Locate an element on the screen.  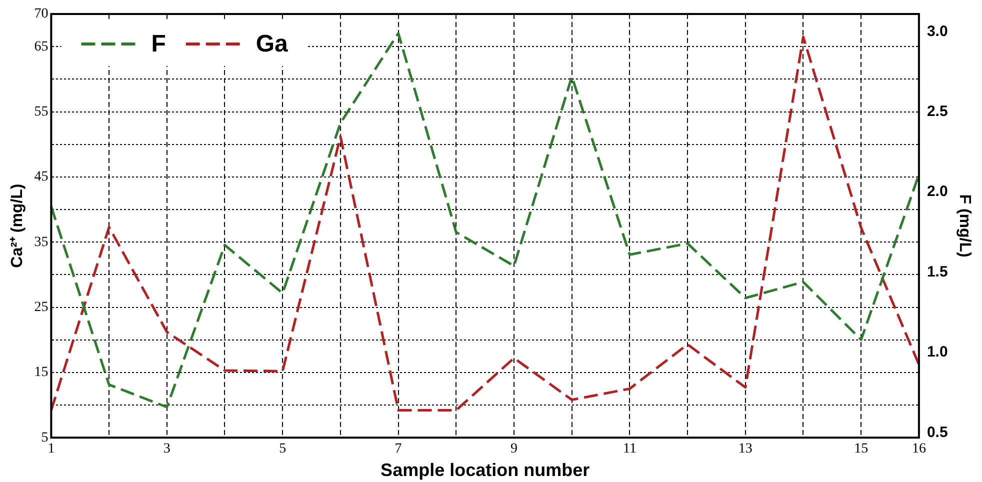
y-axis-title: Ca²⁺ (mg/L) is located at coordinates (17, 226).